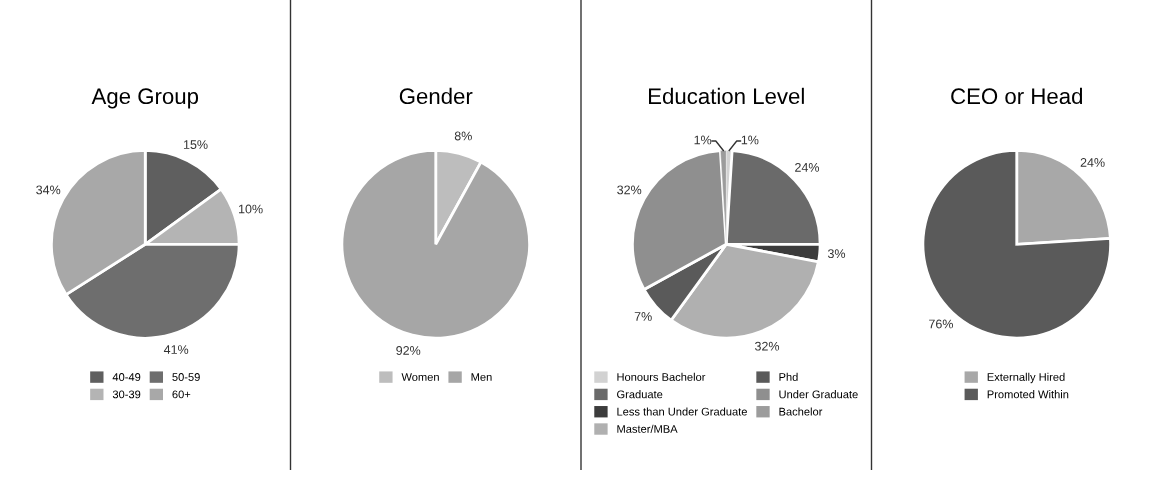 The height and width of the screenshot is (479, 1162). Describe the element at coordinates (647, 428) in the screenshot. I see `legend-label: Master/MBA` at that location.